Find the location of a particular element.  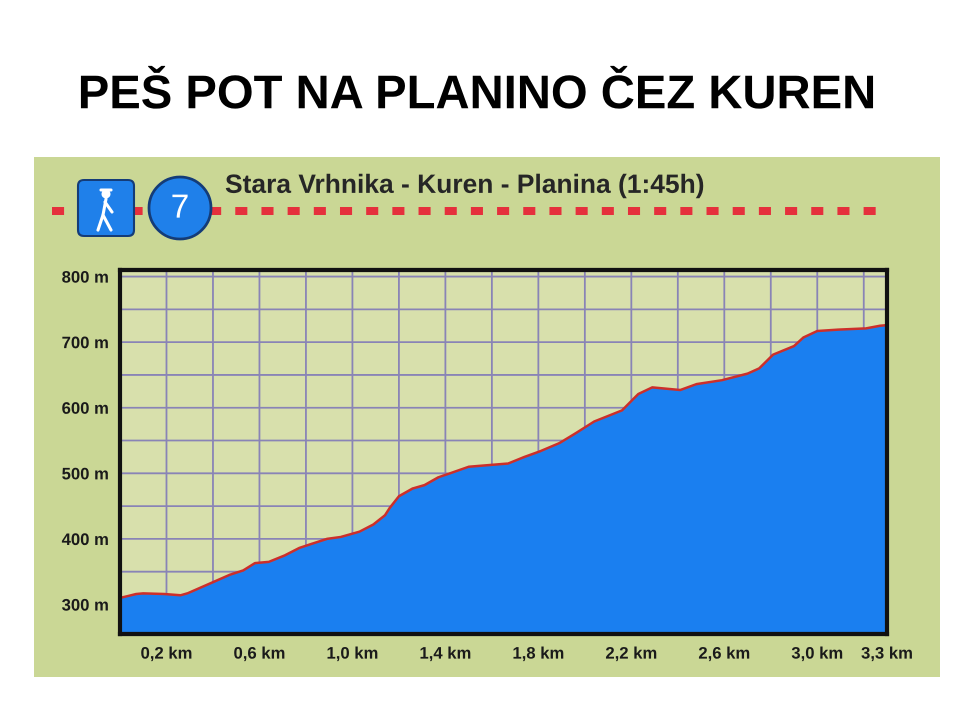

y-tick-label: 600 m is located at coordinates (85, 408).